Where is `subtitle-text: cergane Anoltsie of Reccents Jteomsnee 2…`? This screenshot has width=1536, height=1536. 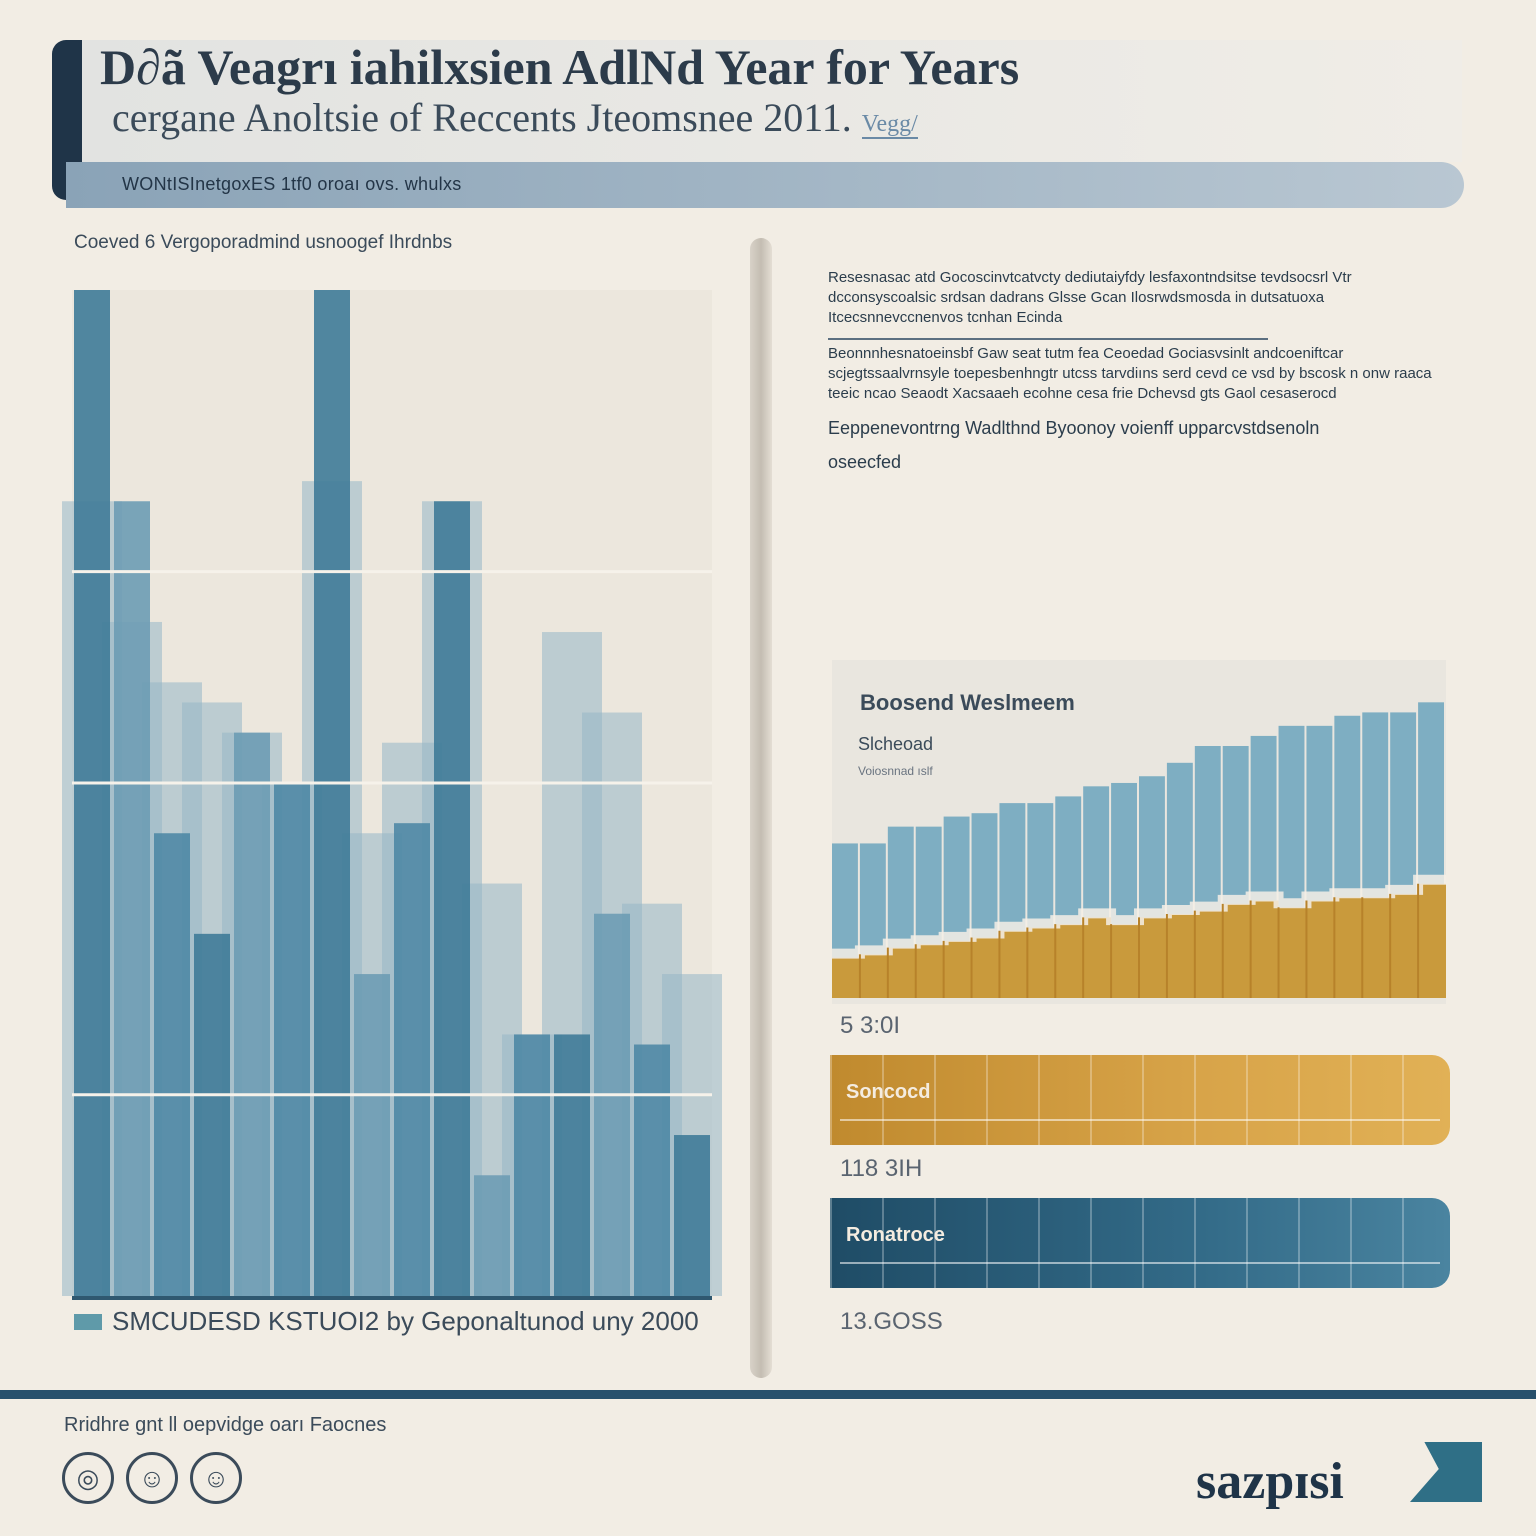
subtitle-text: cergane Anoltsie of Reccents Jteomsnee 2… is located at coordinates (482, 117).